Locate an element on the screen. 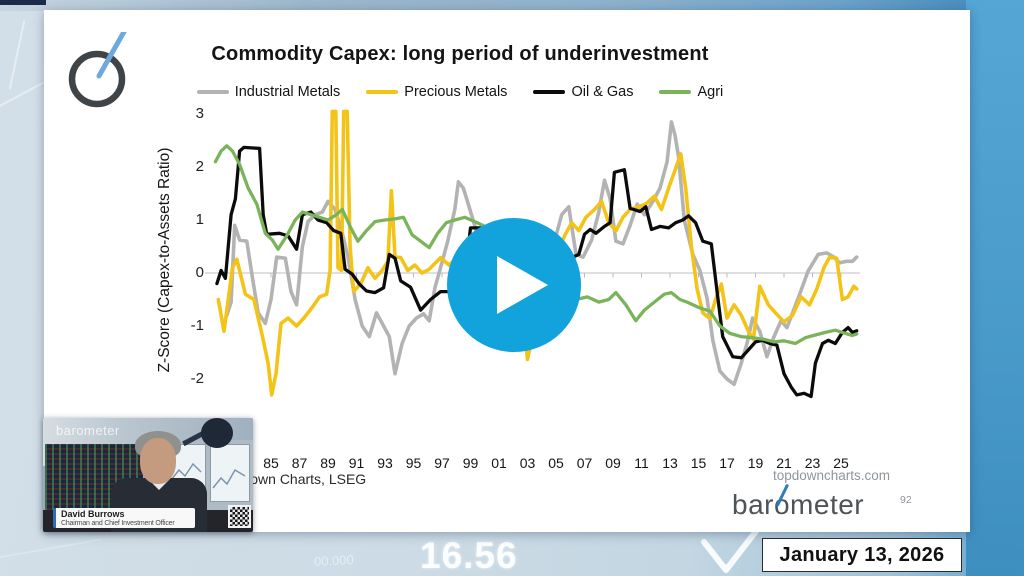 The width and height of the screenshot is (1024, 576). legend-label: Industrial Metals is located at coordinates (287, 92).